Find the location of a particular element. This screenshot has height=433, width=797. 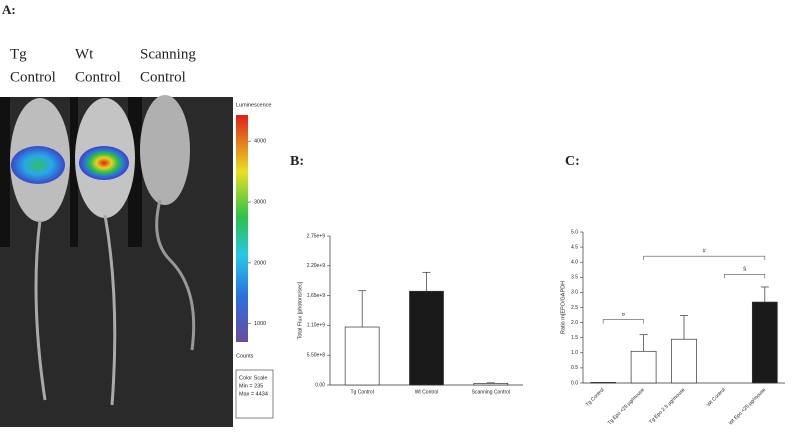

y-tick-label: 2.0 is located at coordinates (574, 323).